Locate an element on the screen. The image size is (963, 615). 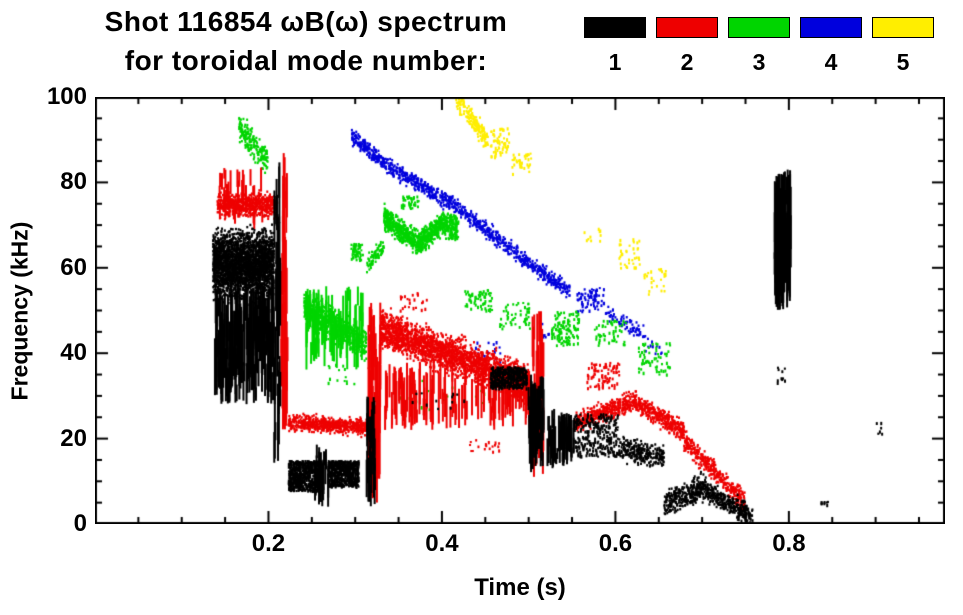
legend-label-mode3: 3 is located at coordinates (759, 62).